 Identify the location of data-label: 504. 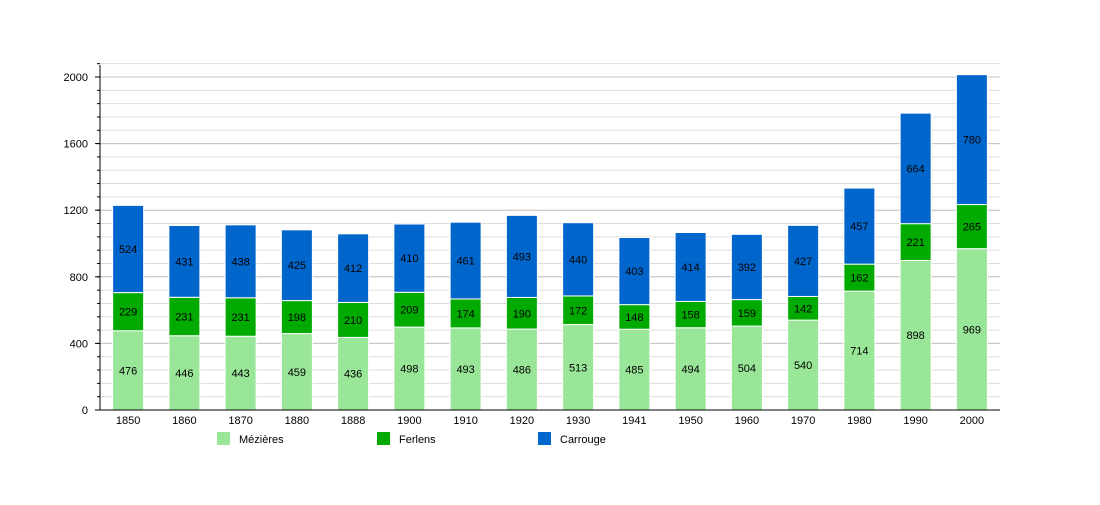
(747, 369).